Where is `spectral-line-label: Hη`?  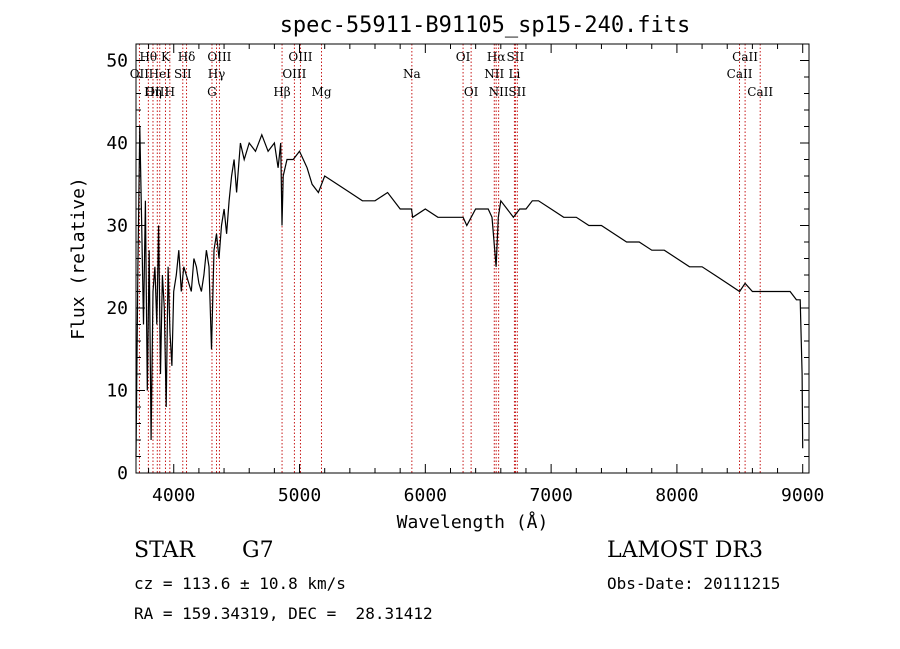
spectral-line-label: Hη is located at coordinates (153, 92).